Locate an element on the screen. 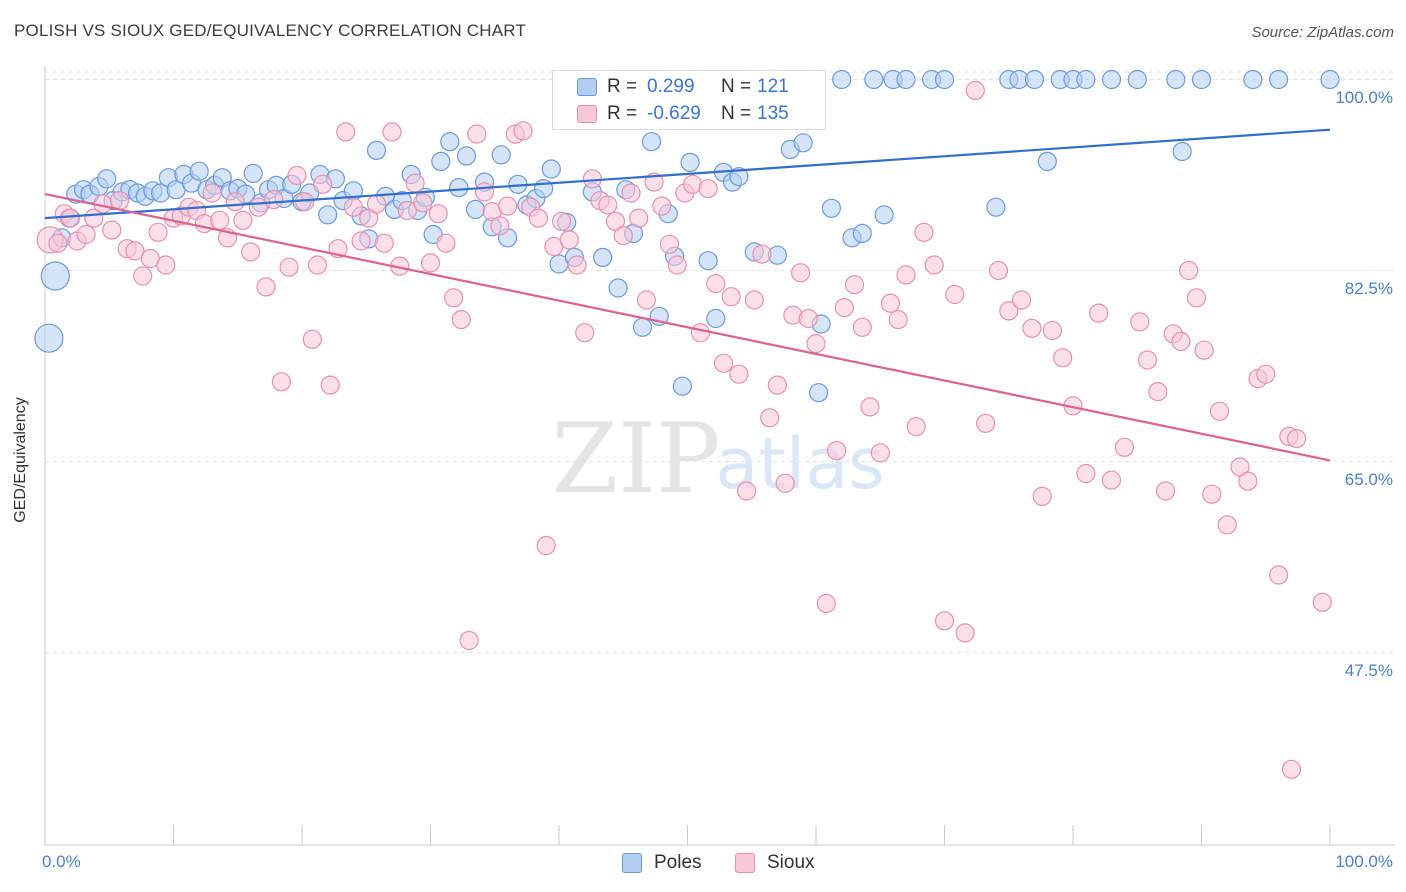 Image resolution: width=1406 pixels, height=892 pixels. sioux-legend-swatch is located at coordinates (745, 863).